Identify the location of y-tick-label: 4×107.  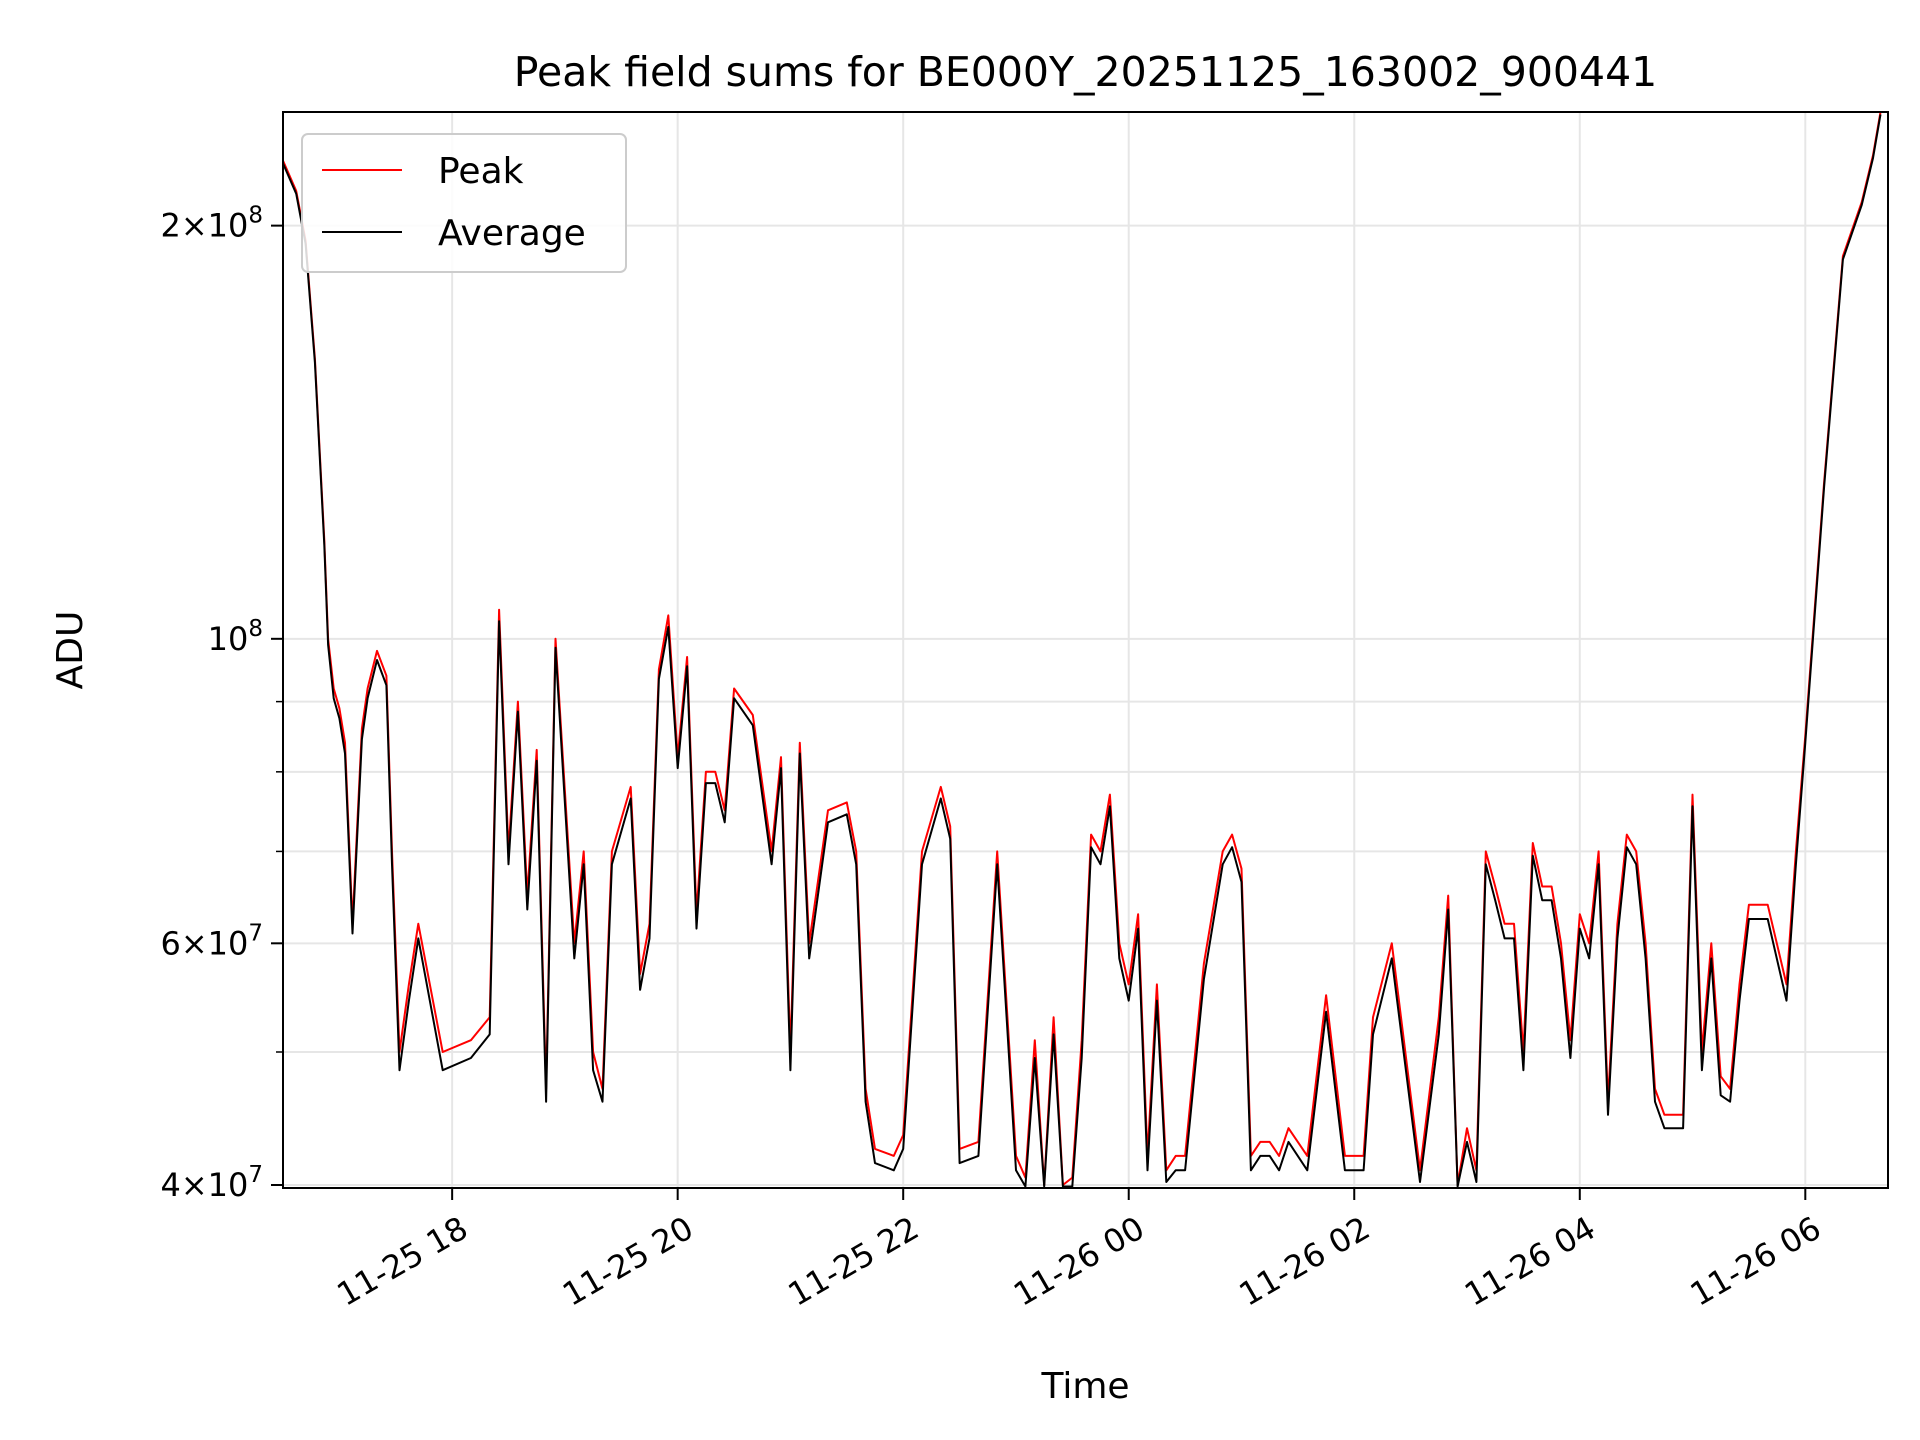
(211, 1183).